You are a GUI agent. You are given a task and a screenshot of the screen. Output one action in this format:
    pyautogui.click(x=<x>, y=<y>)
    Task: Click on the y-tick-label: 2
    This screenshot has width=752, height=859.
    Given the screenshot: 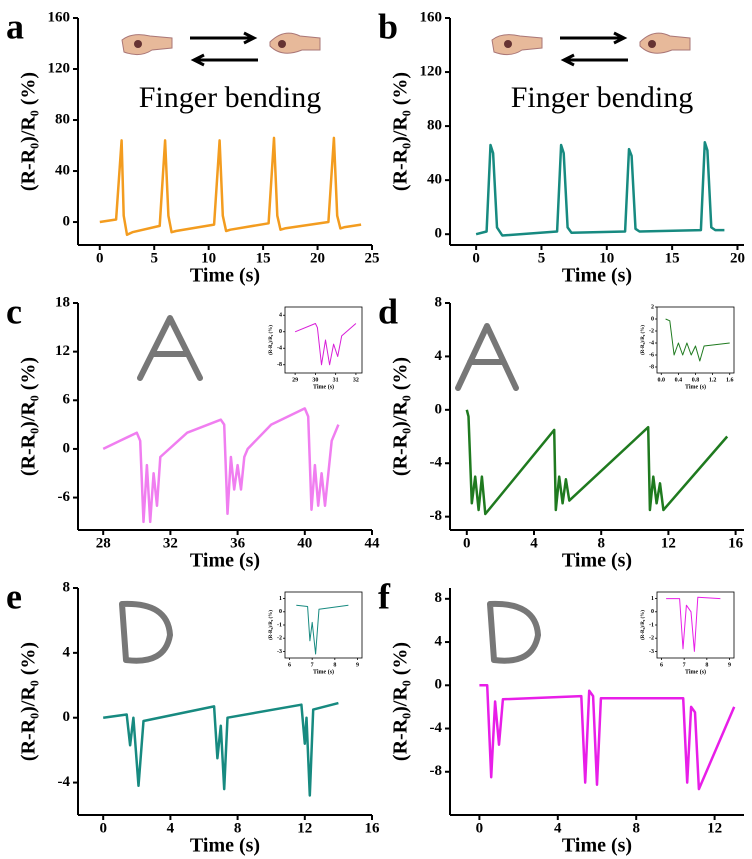 What is the action you would take?
    pyautogui.click(x=652, y=307)
    